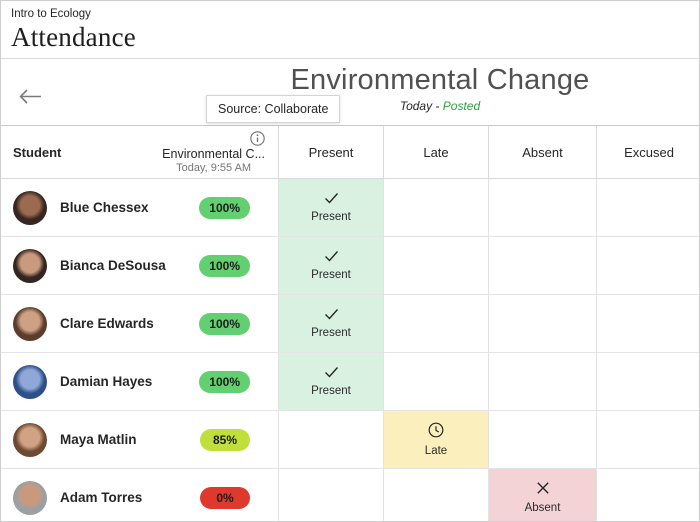 The width and height of the screenshot is (700, 522). I want to click on column-header-late: Late, so click(435, 152).